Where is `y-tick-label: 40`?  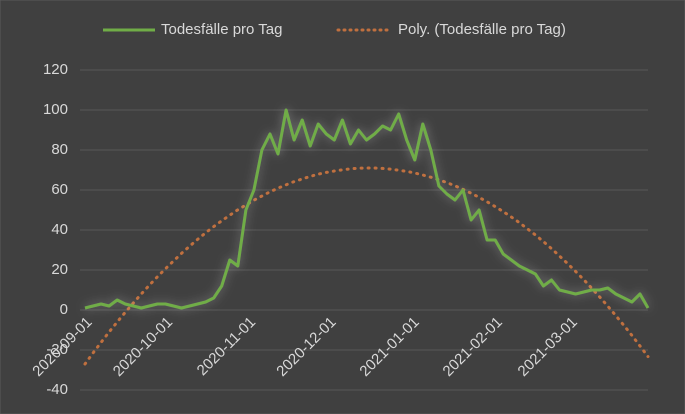
y-tick-label: 40 is located at coordinates (59, 229).